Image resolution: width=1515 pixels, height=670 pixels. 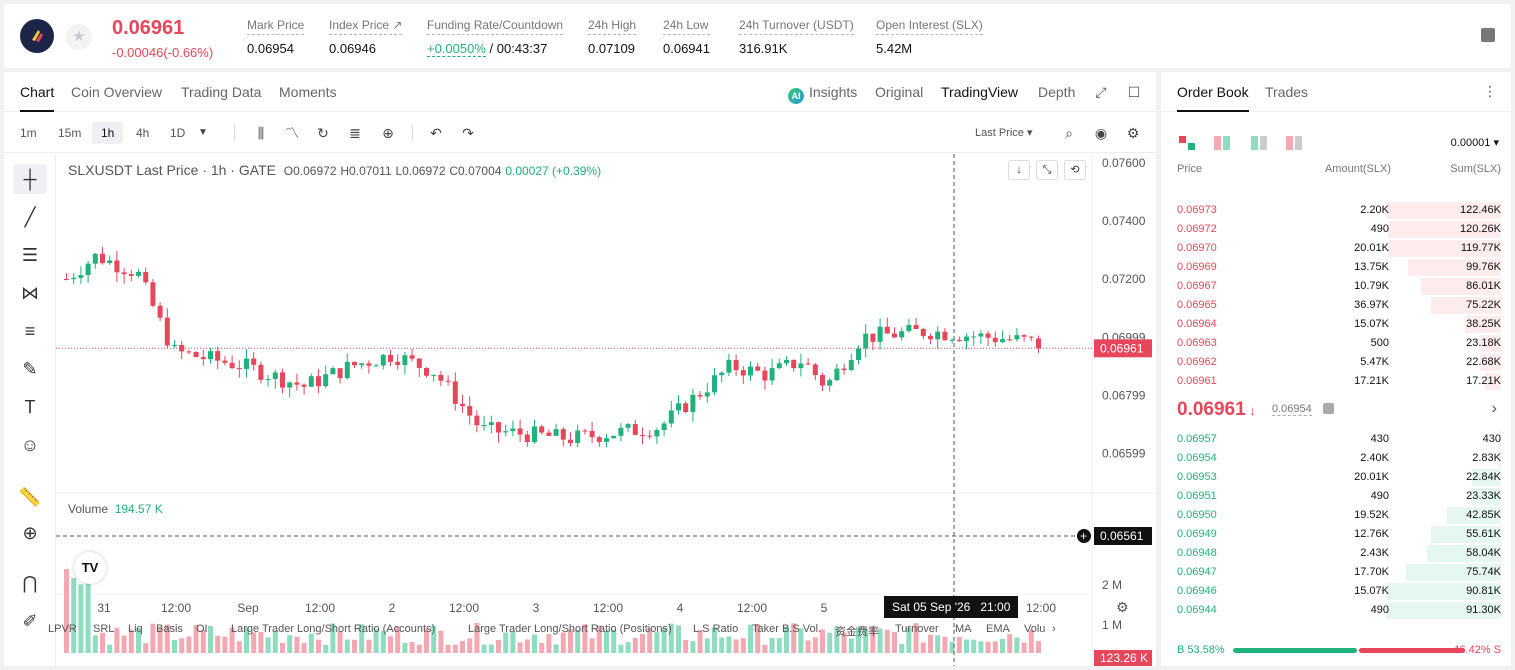 What do you see at coordinates (1187, 143) in the screenshot?
I see `view-both-icon` at bounding box center [1187, 143].